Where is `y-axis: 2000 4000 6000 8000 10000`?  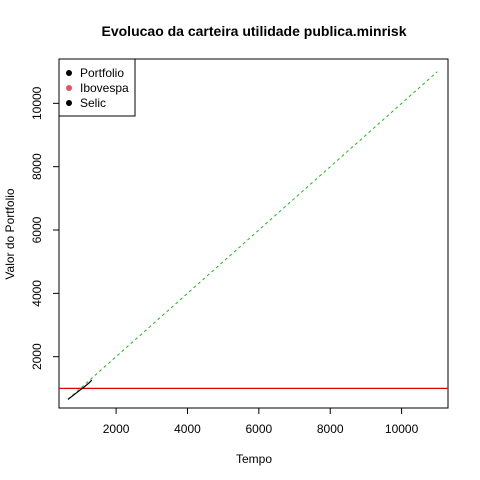
y-axis: 2000 4000 6000 8000 10000 is located at coordinates (45, 228).